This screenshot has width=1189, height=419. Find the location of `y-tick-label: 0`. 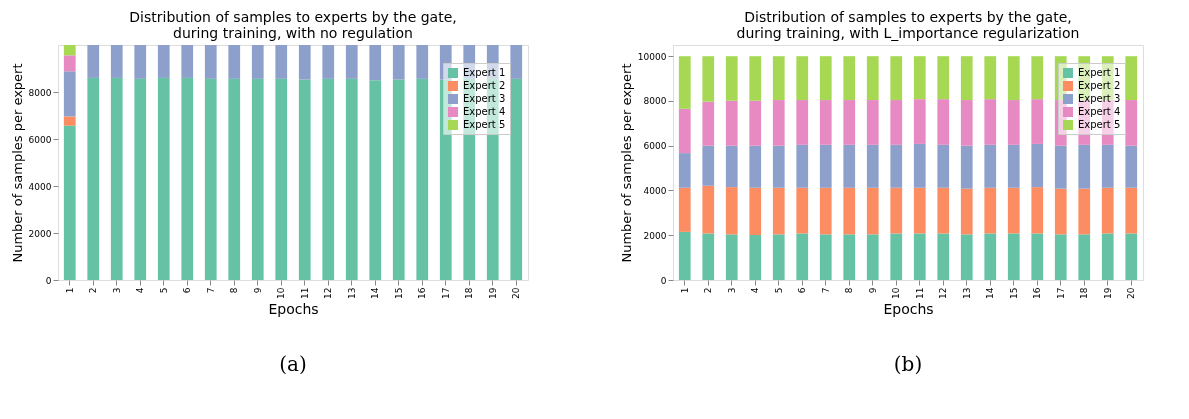

y-tick-label: 0 is located at coordinates (663, 280).